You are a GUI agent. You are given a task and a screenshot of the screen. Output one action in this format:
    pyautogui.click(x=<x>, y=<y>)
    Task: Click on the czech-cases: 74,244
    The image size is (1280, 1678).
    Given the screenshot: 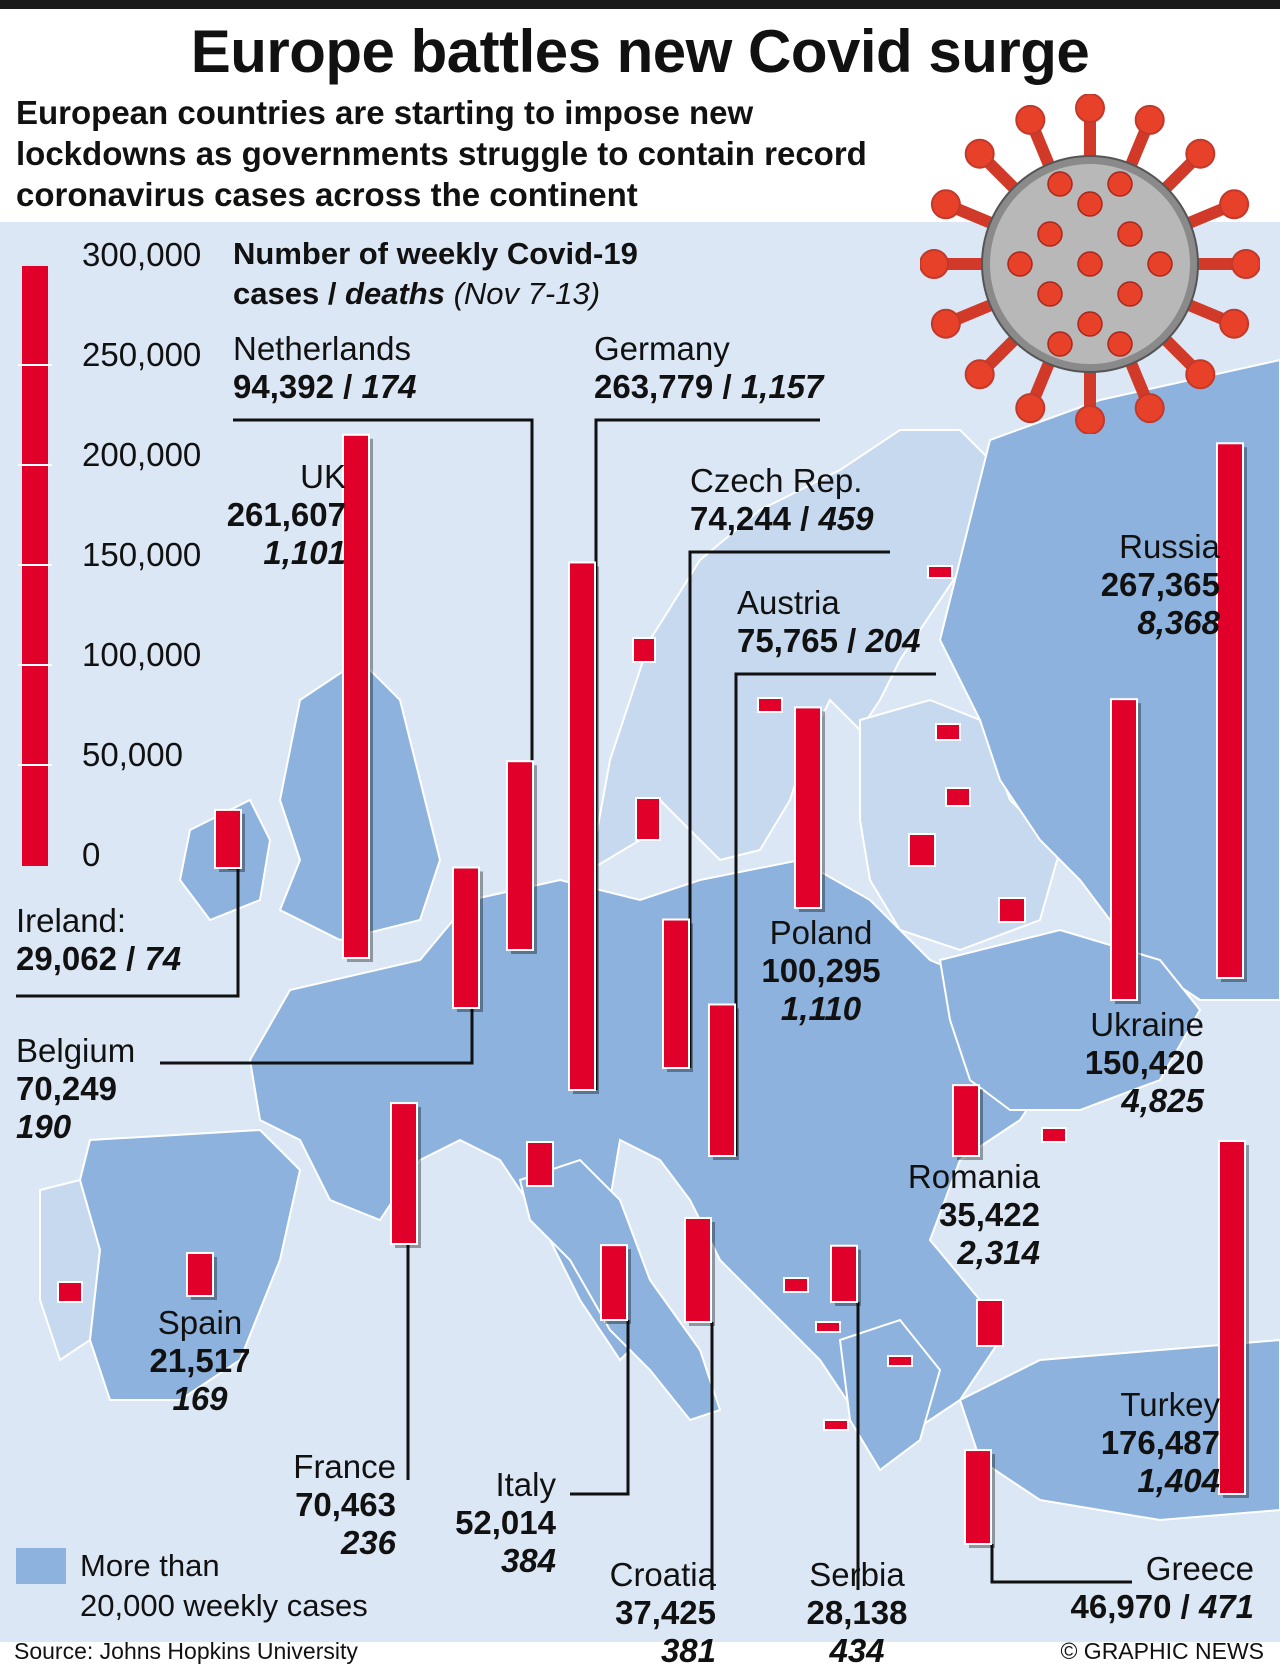 What is the action you would take?
    pyautogui.click(x=740, y=518)
    